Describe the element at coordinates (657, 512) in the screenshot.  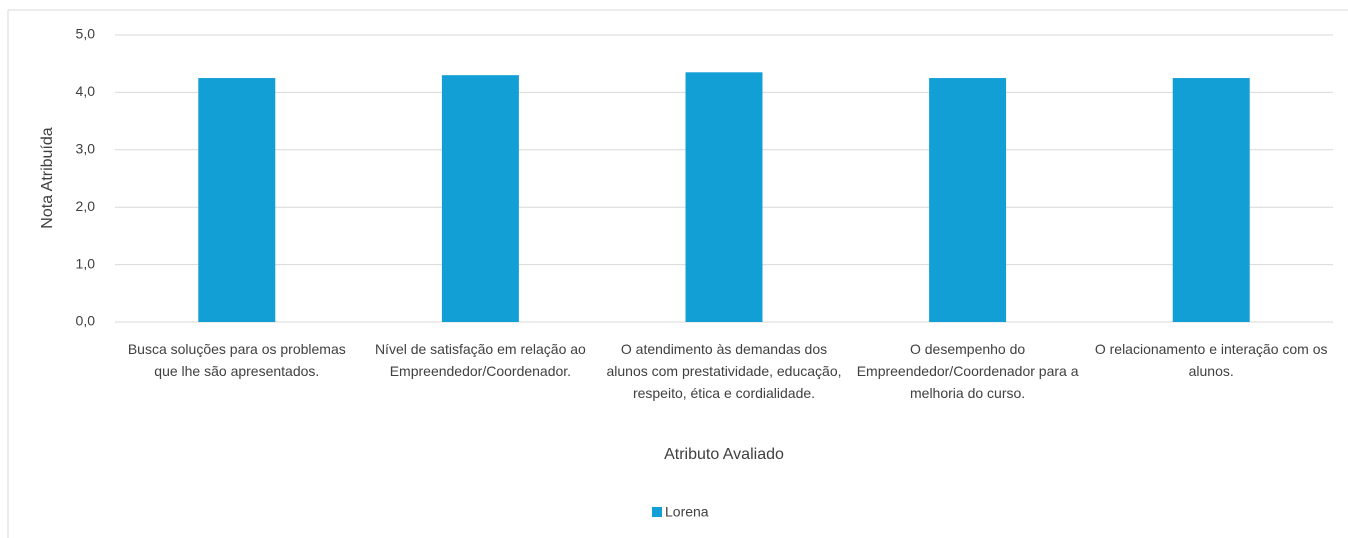
I see `legend-swatch` at that location.